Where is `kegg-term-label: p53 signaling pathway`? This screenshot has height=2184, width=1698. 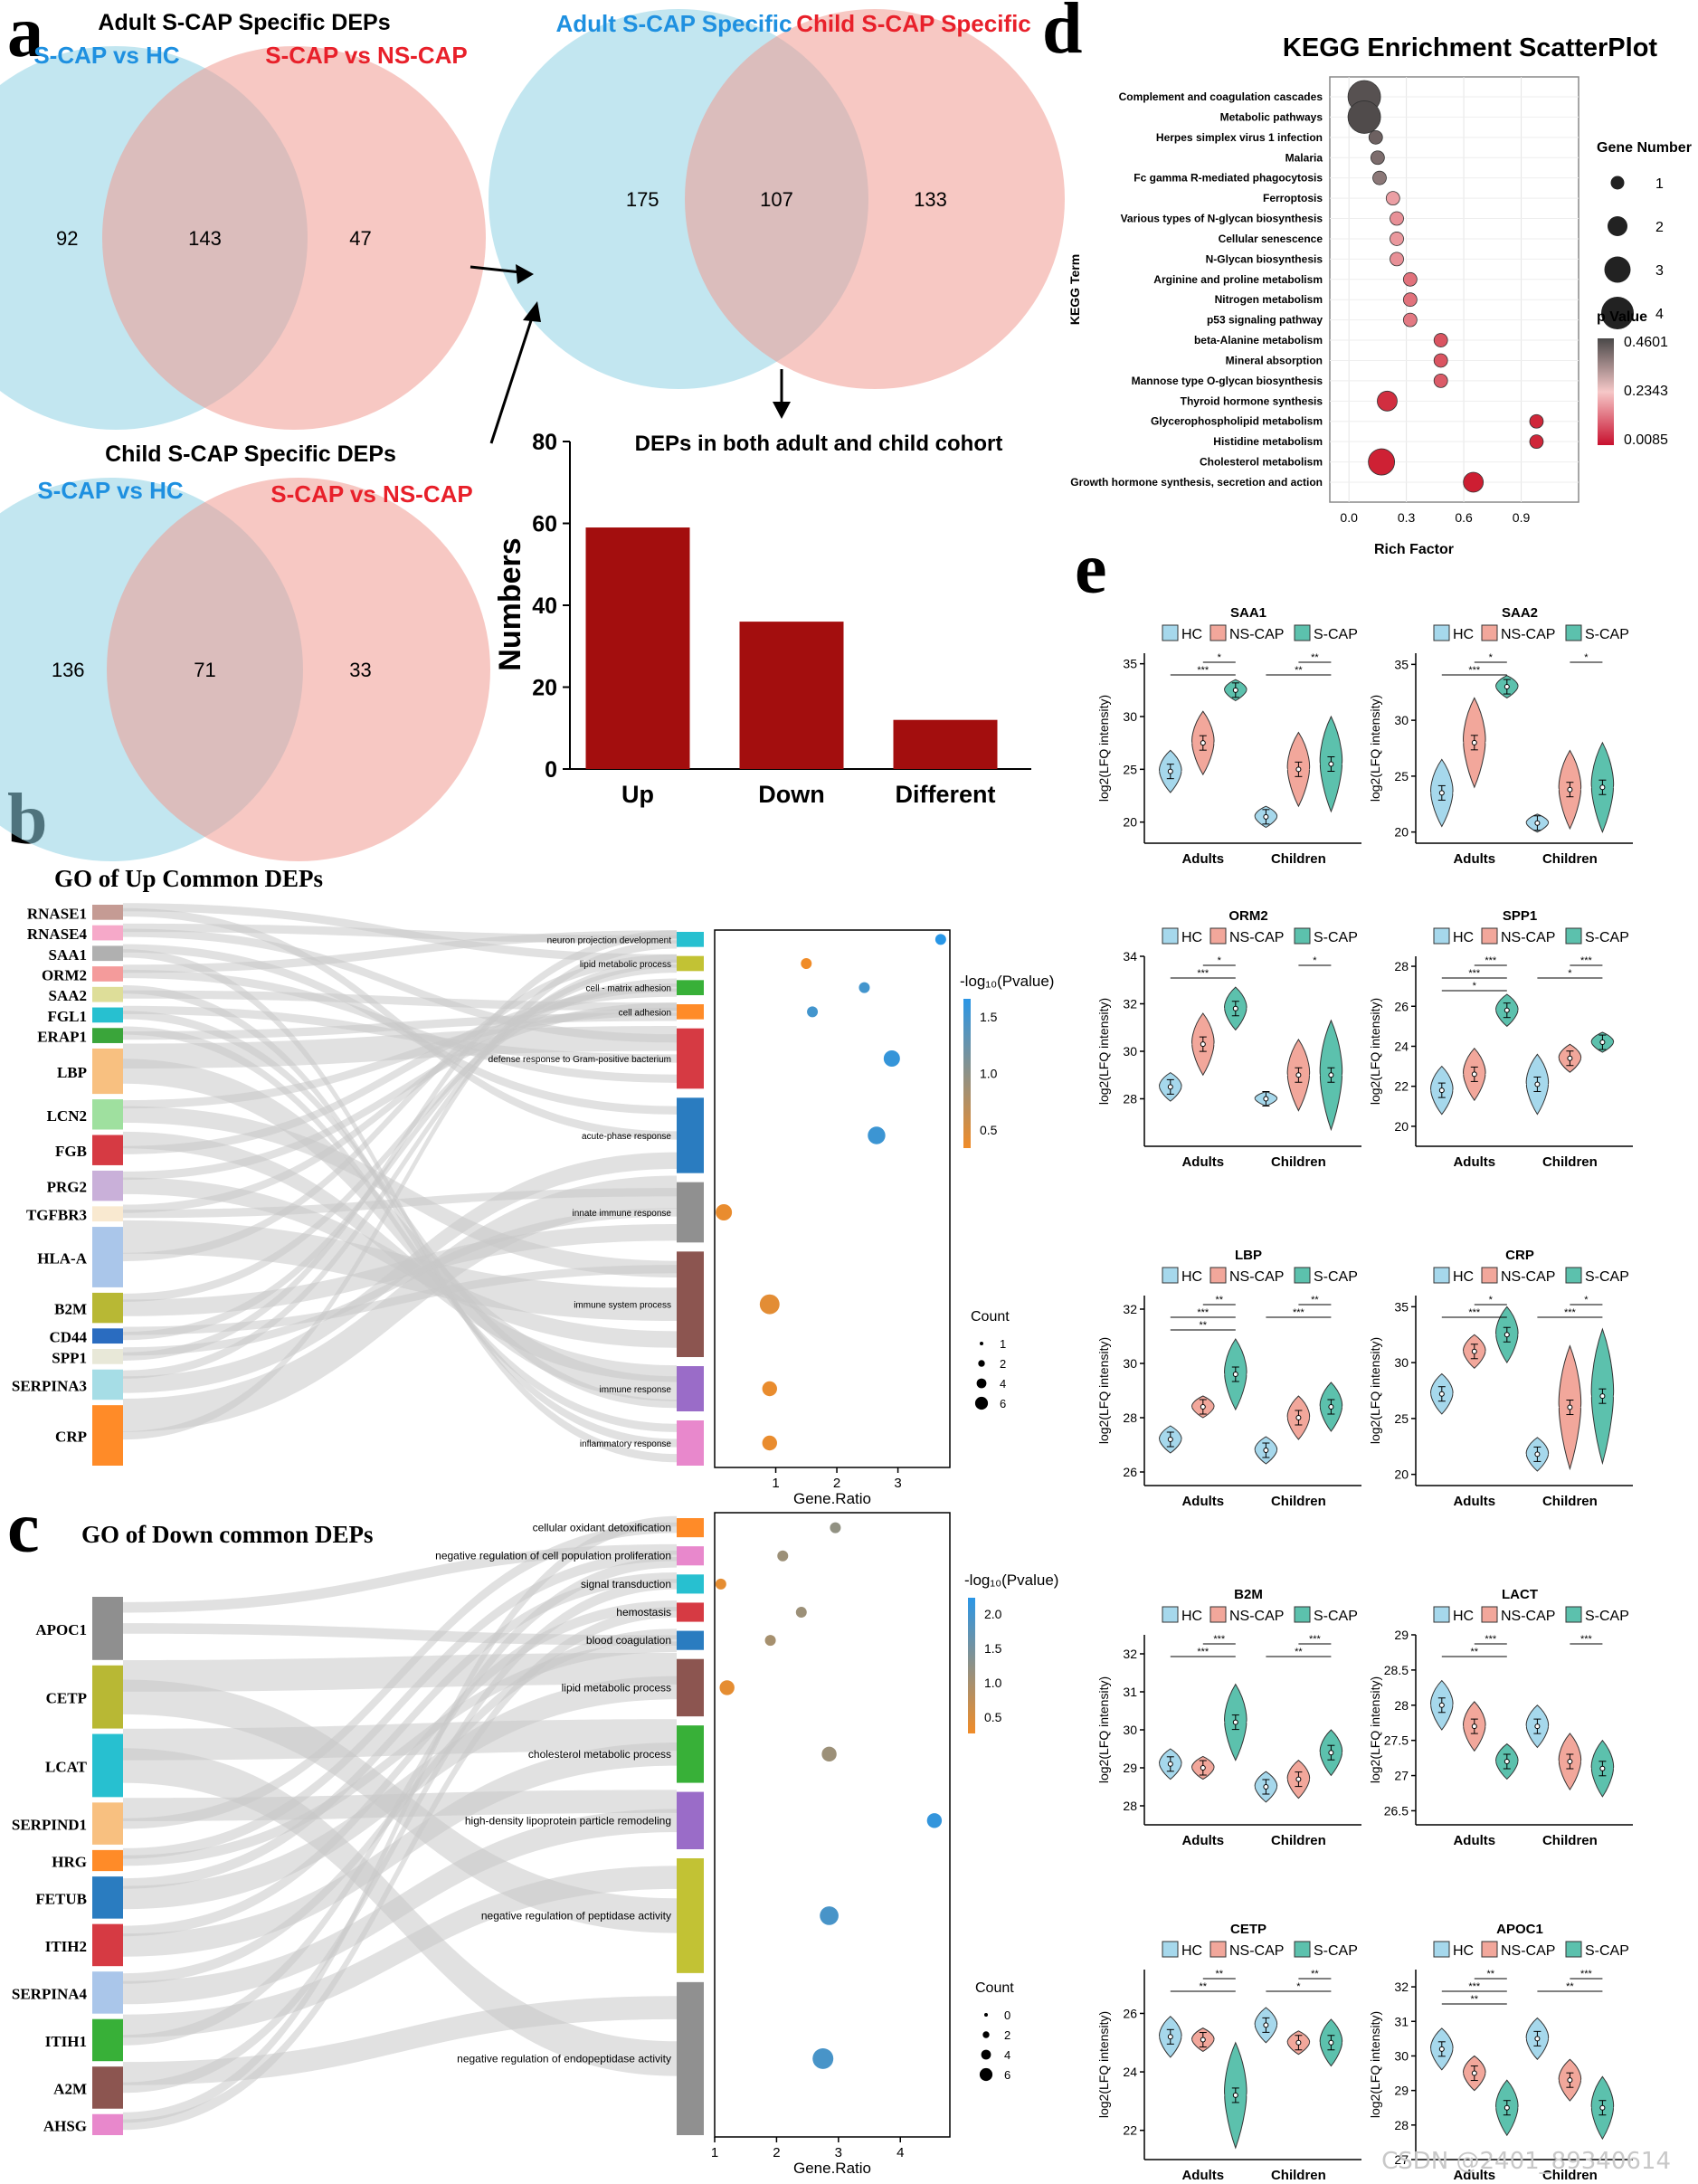 kegg-term-label: p53 signaling pathway is located at coordinates (1265, 320).